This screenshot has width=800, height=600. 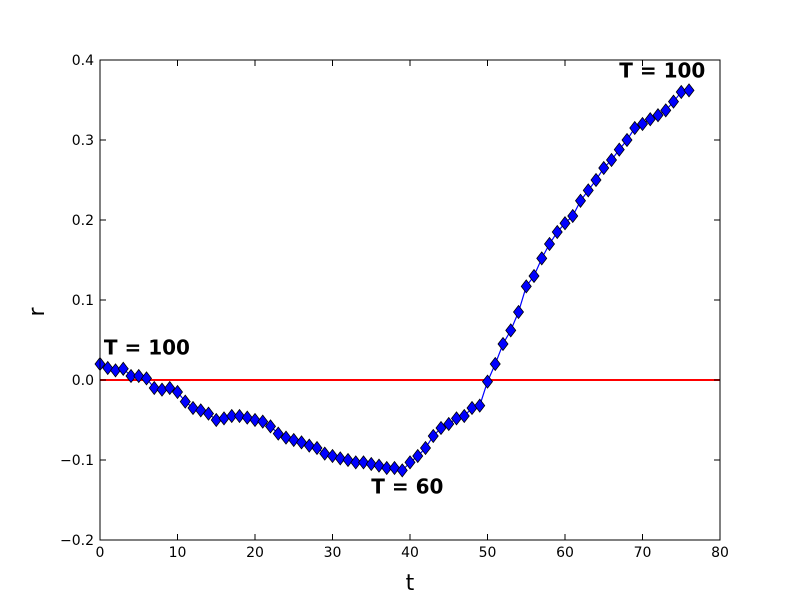 What do you see at coordinates (407, 487) in the screenshot?
I see `annotation-label: T = 60` at bounding box center [407, 487].